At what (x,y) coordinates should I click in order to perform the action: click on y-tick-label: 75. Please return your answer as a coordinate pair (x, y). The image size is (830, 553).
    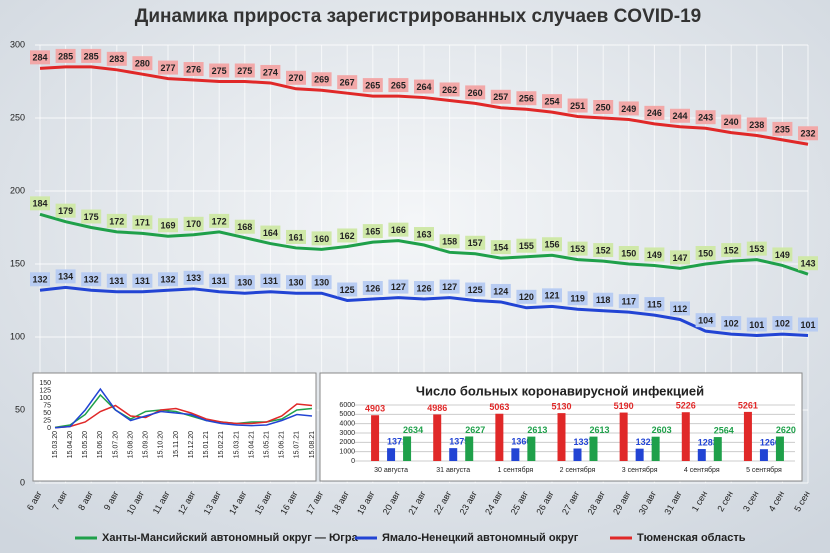
    Looking at the image, I should click on (47, 405).